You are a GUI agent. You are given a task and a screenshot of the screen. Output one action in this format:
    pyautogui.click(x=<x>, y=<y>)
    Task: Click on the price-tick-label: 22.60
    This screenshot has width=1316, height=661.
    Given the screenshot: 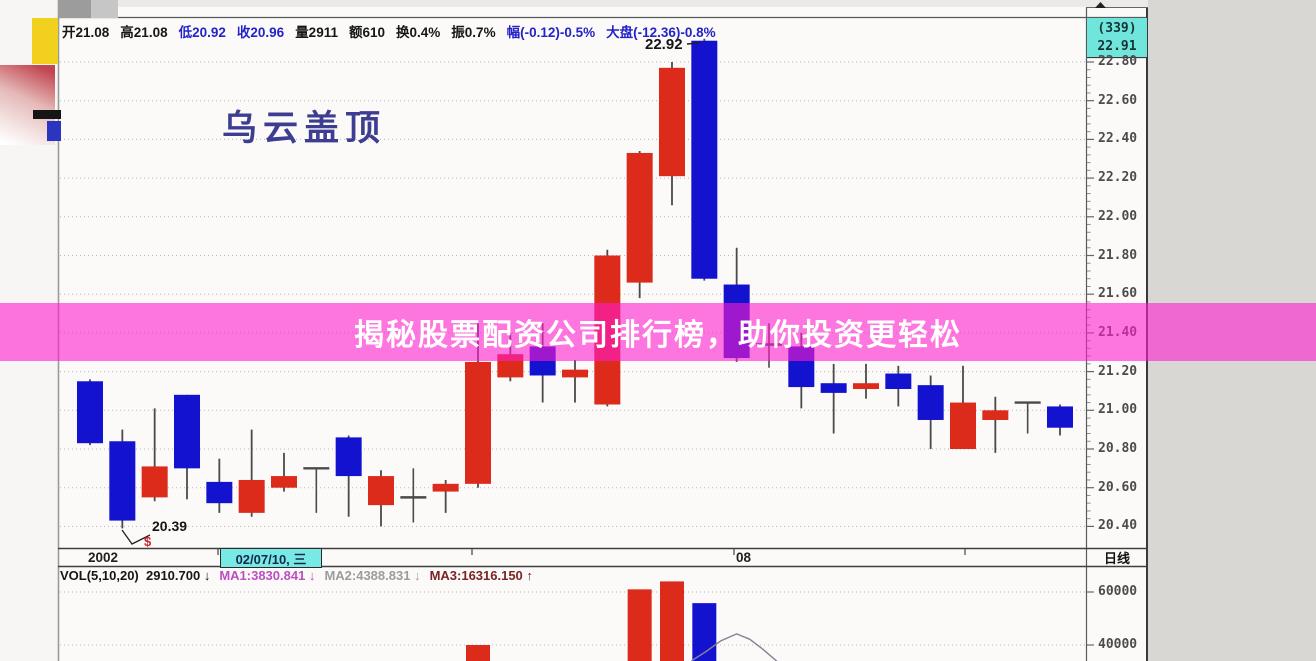 What is the action you would take?
    pyautogui.click(x=1118, y=100)
    